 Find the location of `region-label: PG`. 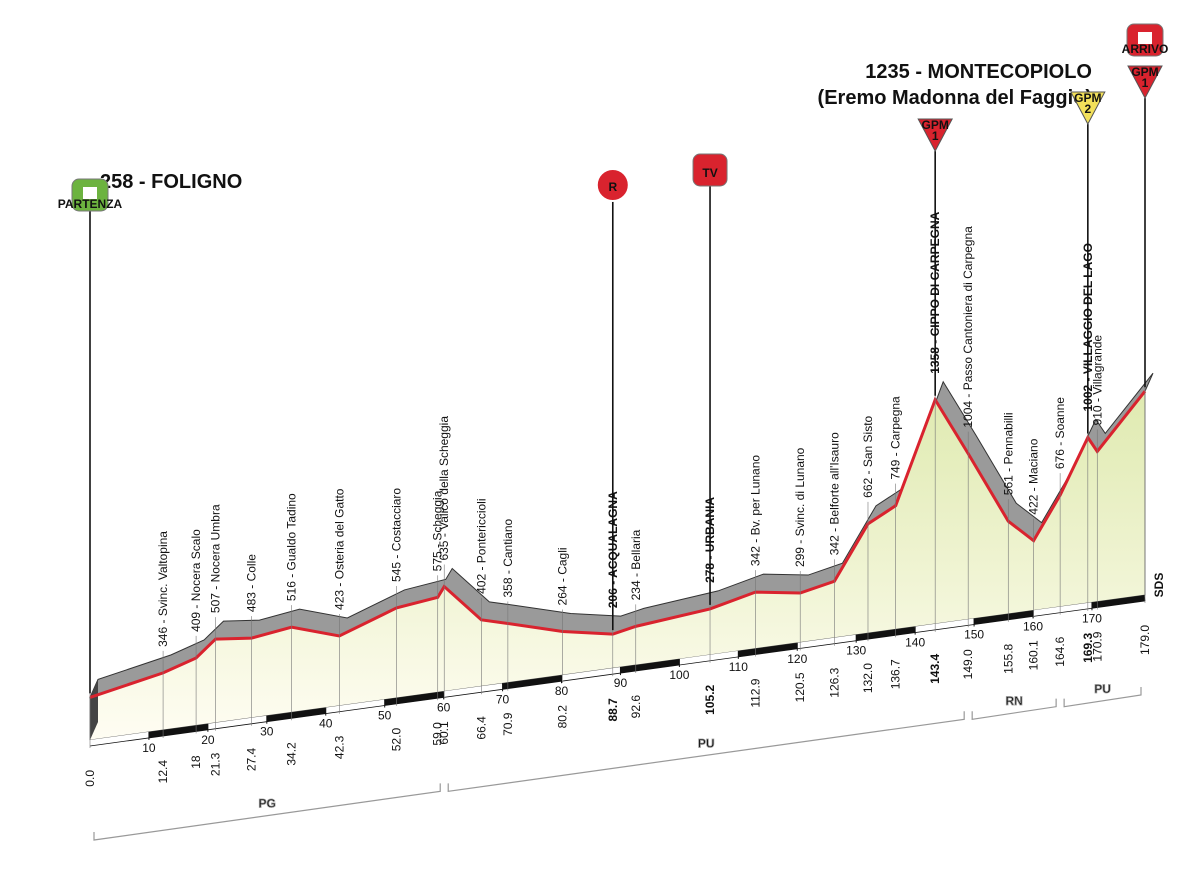

region-label: PG is located at coordinates (266, 804).